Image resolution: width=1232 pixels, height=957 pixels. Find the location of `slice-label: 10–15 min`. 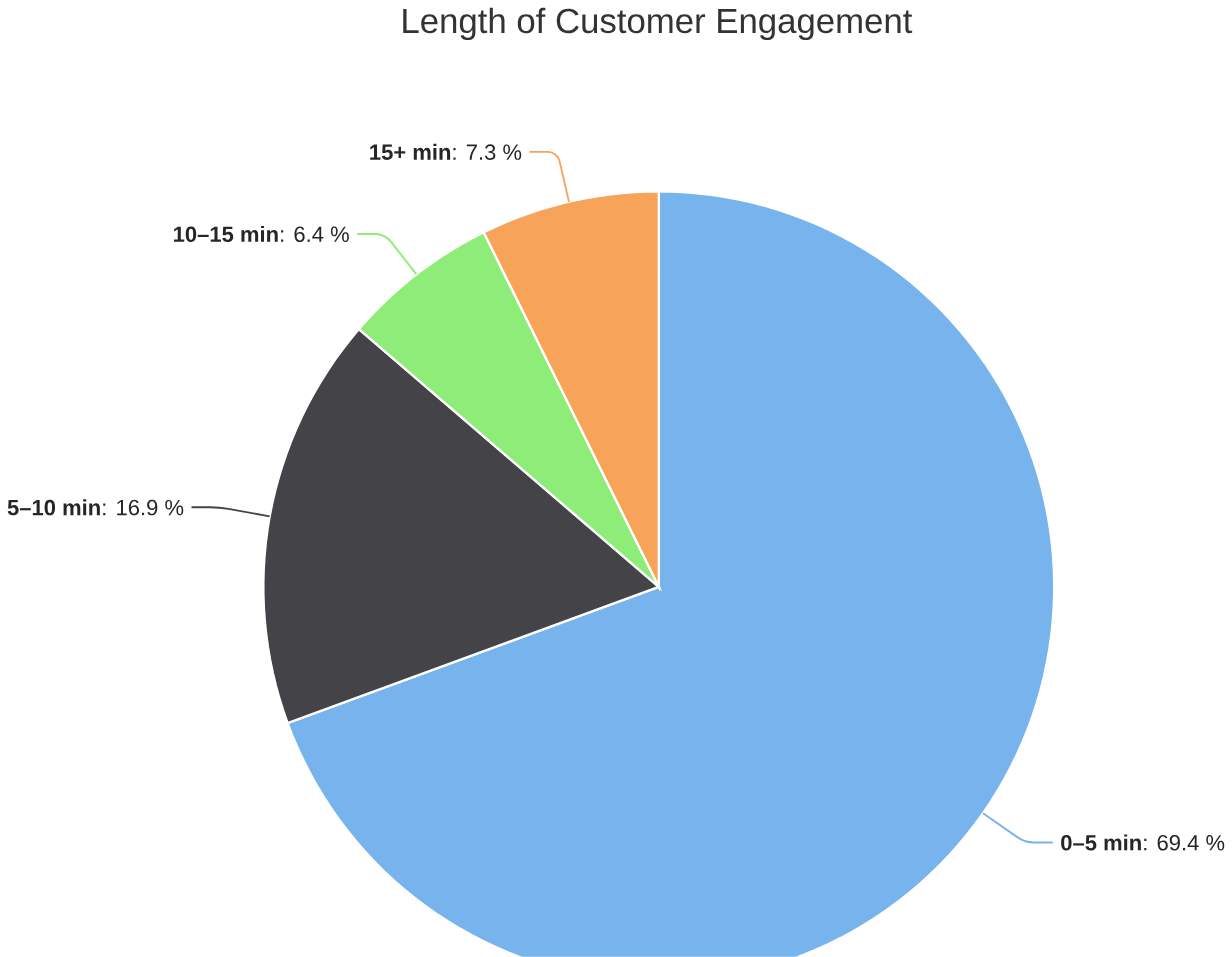

slice-label: 10–15 min is located at coordinates (226, 234).